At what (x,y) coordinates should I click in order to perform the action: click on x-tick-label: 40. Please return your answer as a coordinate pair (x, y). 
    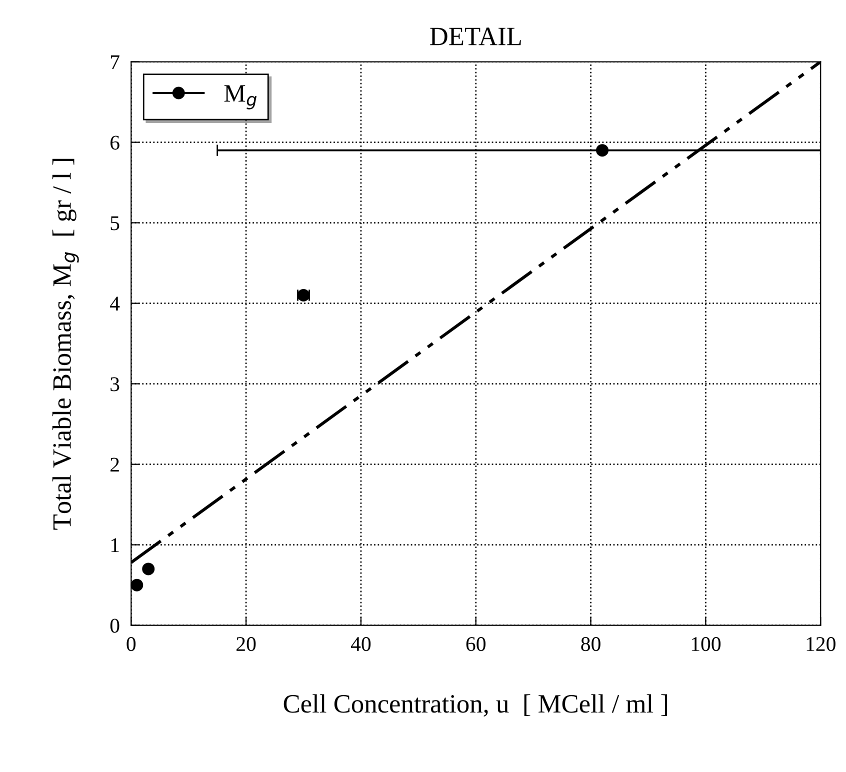
    Looking at the image, I should click on (360, 644).